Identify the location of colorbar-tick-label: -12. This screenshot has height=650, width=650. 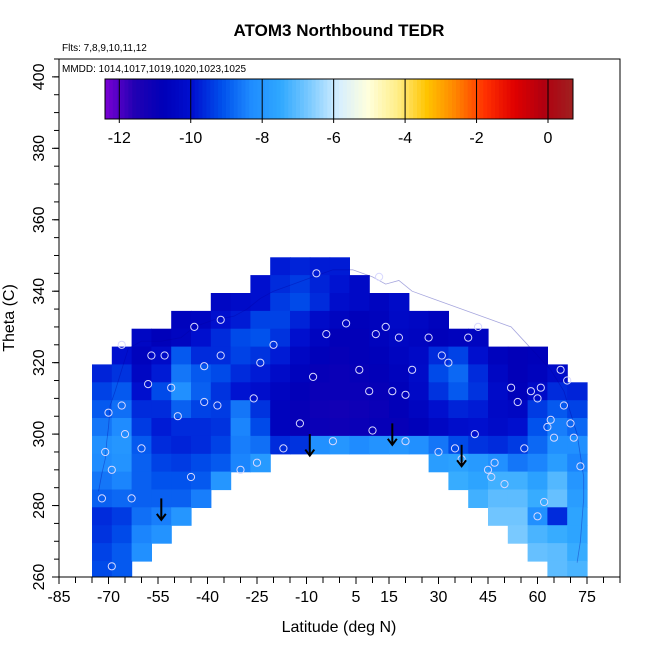
(119, 138).